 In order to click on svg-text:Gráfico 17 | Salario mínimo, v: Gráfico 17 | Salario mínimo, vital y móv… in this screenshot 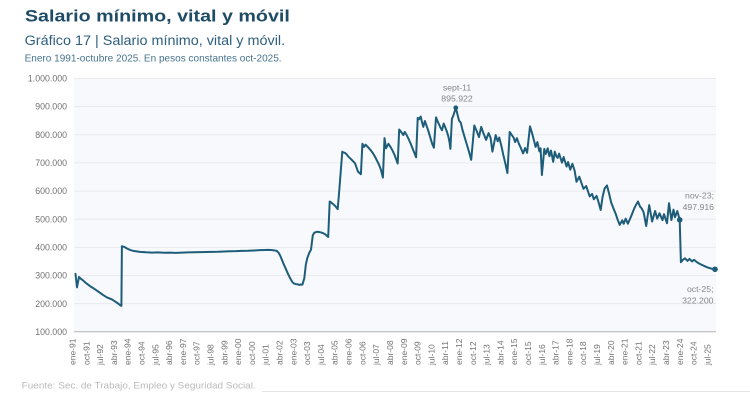, I will do `click(155, 40)`.